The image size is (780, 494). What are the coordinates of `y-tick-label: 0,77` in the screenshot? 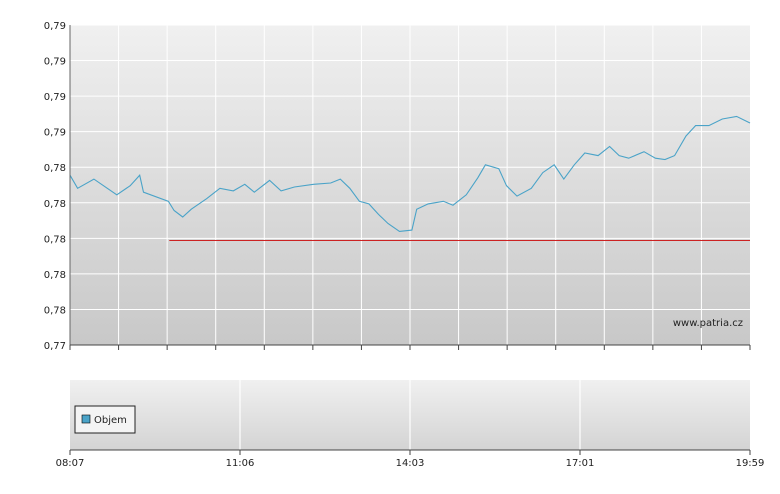 It's located at (55, 346).